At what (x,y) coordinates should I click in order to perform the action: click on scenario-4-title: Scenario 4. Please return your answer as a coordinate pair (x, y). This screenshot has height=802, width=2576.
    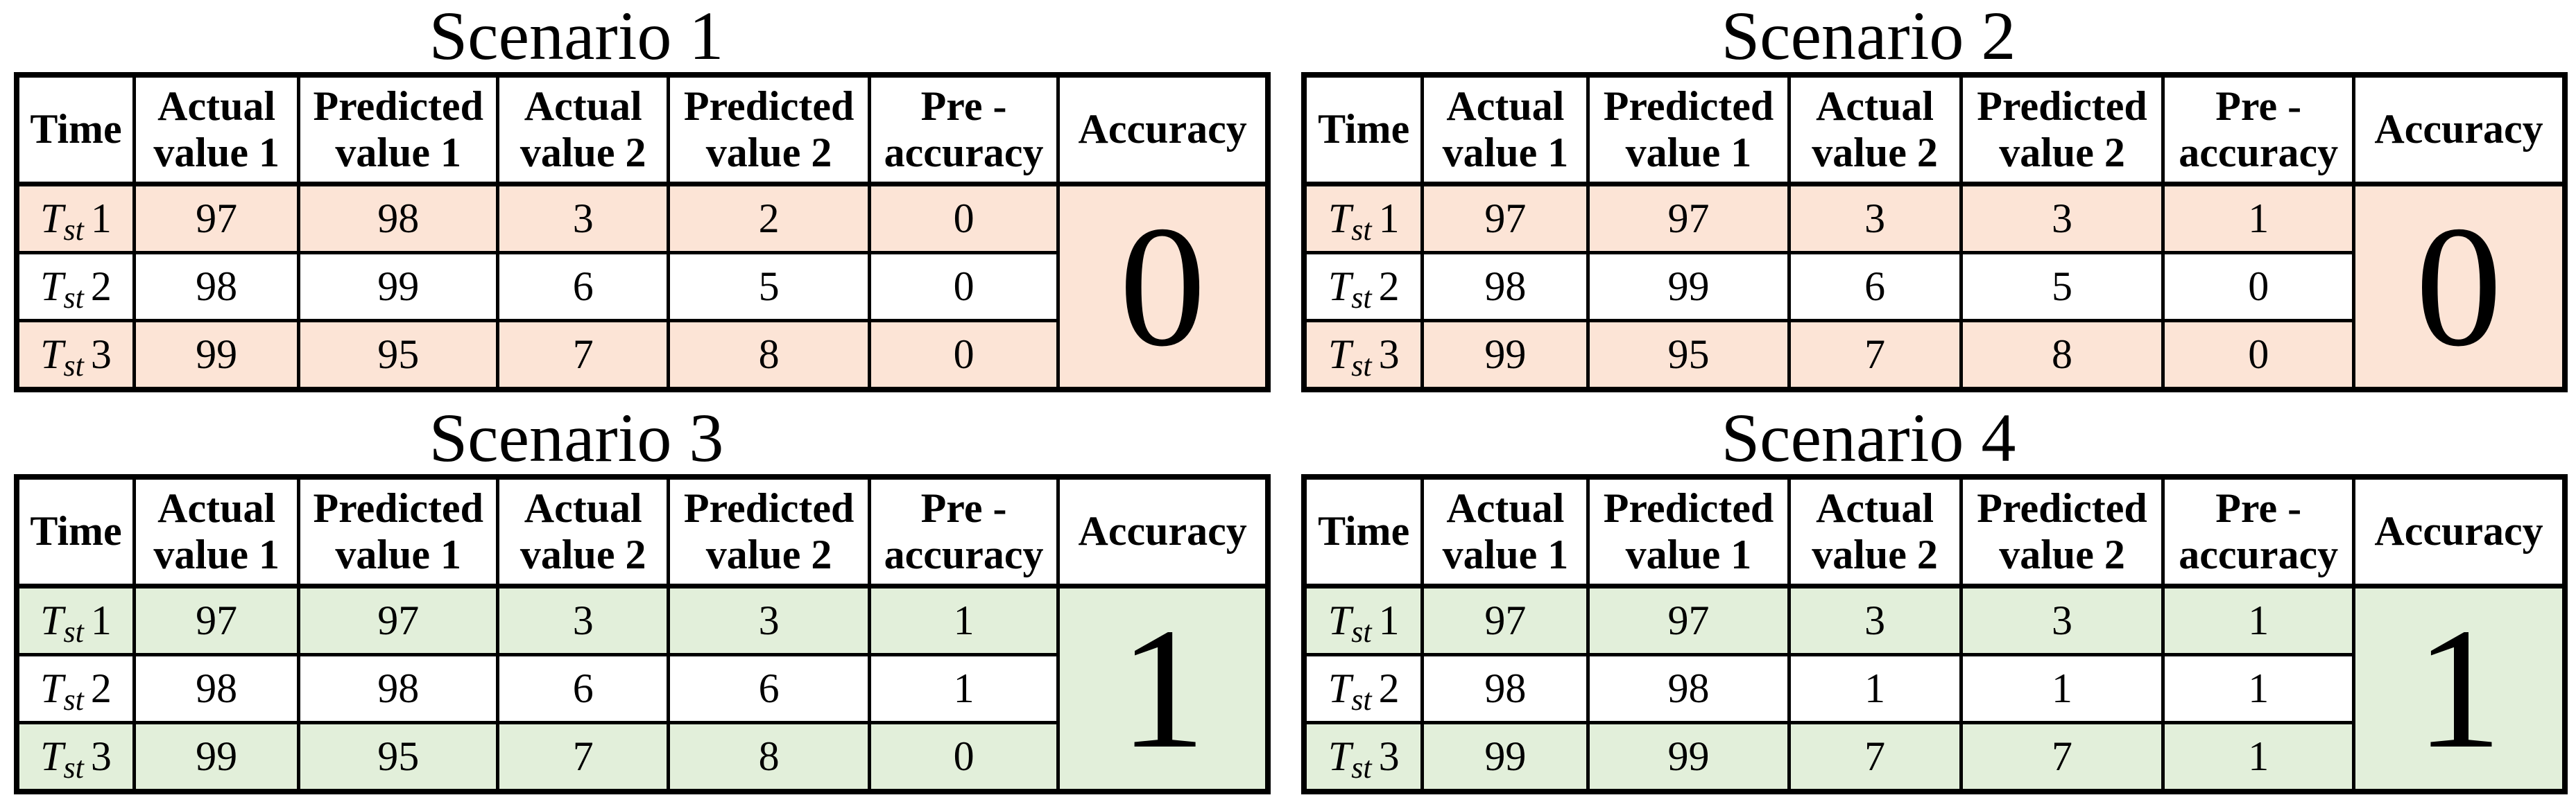
    Looking at the image, I should click on (1868, 437).